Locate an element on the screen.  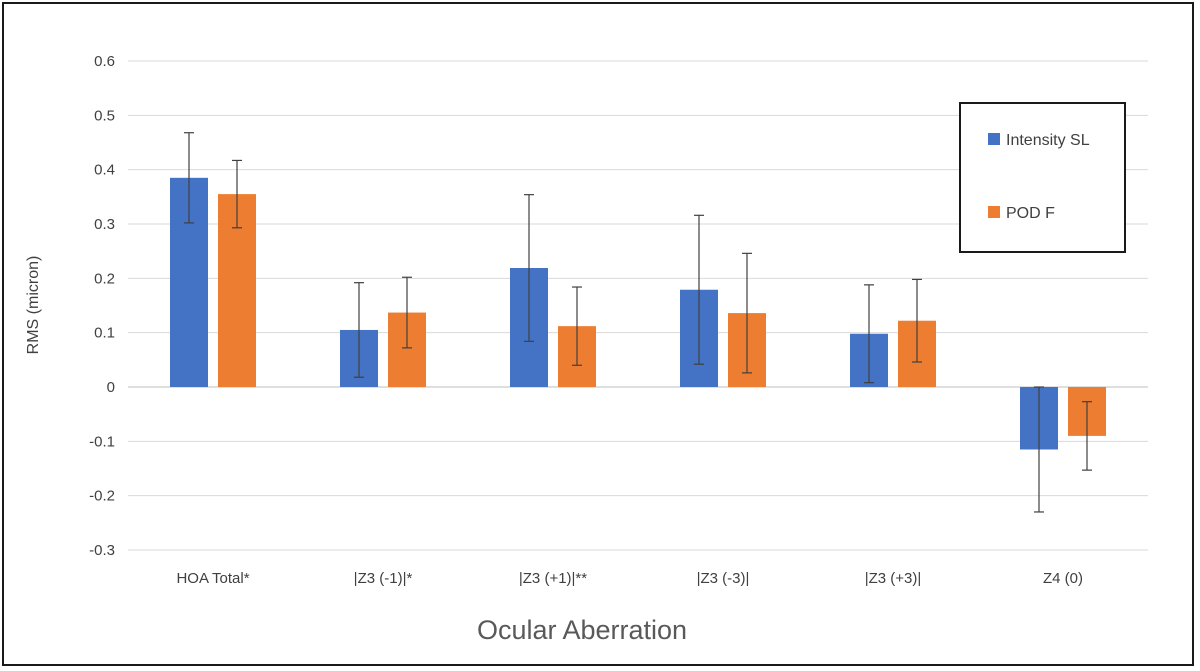
legend: Intensity SL POD F is located at coordinates (1042, 177).